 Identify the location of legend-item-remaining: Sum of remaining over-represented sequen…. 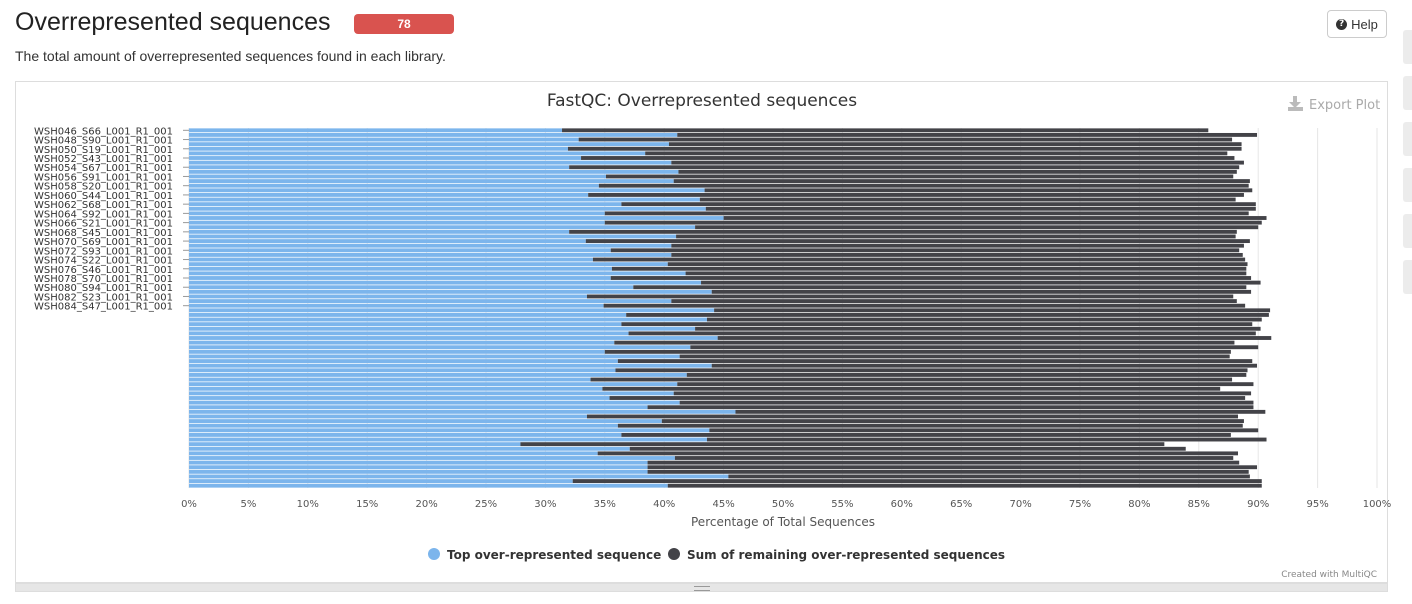
(836, 555).